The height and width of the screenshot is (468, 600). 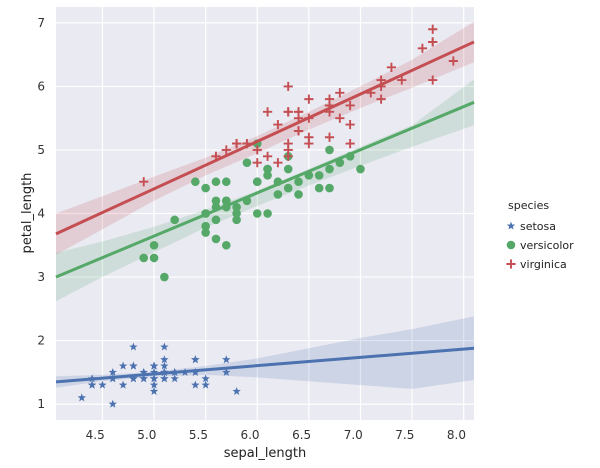 I want to click on legend-marker-setosa, so click(x=511, y=225).